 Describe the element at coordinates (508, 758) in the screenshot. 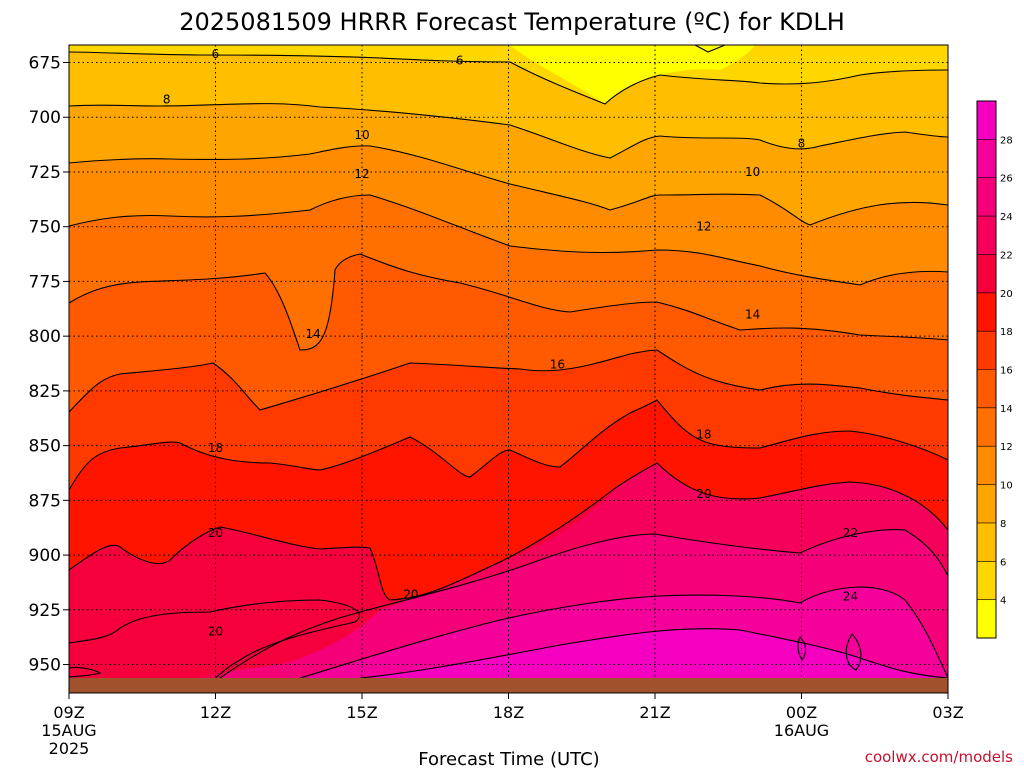

I see `x-axis-label: Forecast Time (UTC)` at that location.